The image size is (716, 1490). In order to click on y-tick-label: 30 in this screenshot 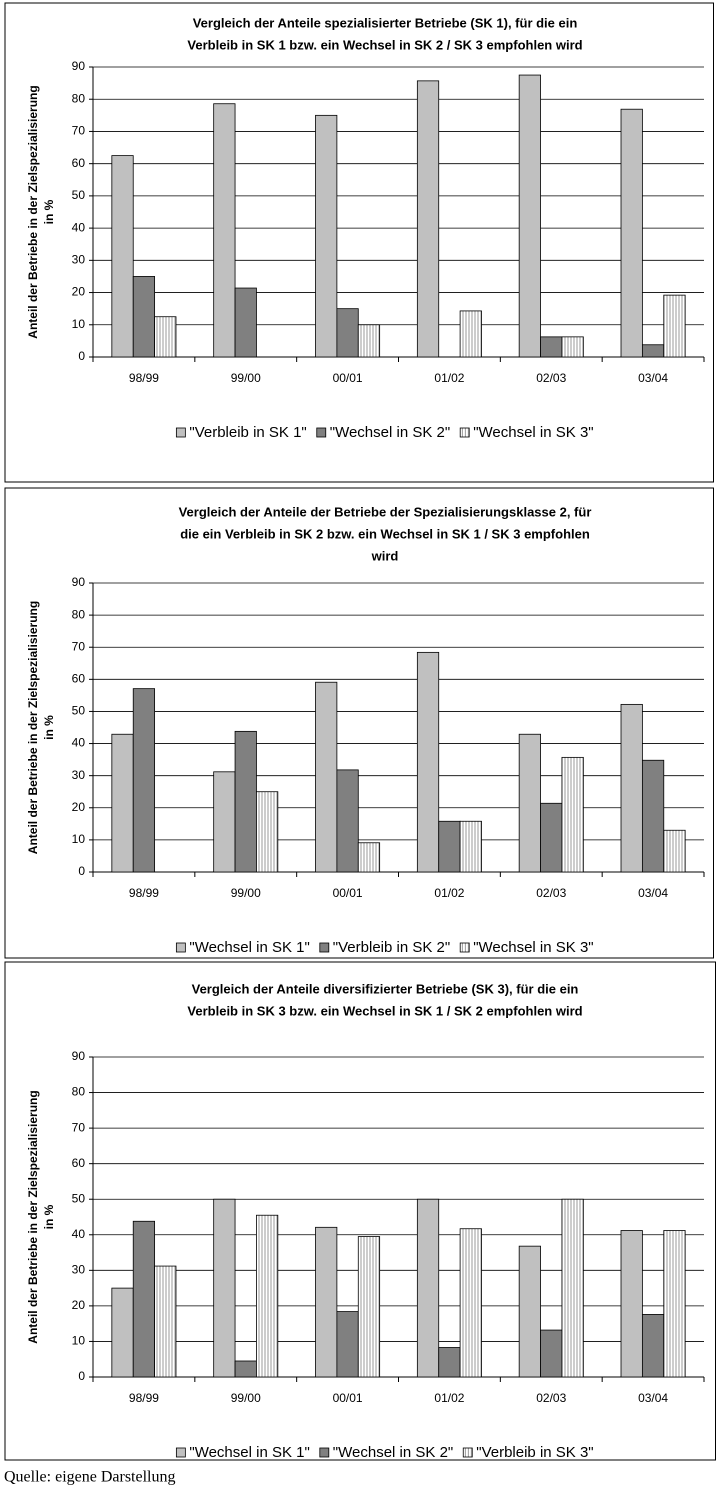, I will do `click(79, 775)`.